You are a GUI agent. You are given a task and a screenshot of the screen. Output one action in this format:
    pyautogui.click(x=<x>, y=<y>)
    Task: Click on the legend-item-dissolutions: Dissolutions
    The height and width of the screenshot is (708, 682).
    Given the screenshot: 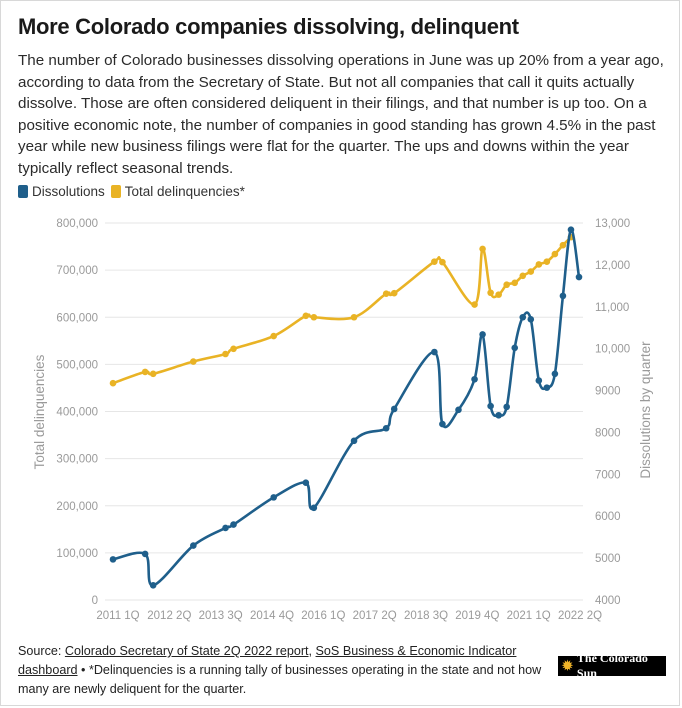 What is the action you would take?
    pyautogui.click(x=61, y=191)
    